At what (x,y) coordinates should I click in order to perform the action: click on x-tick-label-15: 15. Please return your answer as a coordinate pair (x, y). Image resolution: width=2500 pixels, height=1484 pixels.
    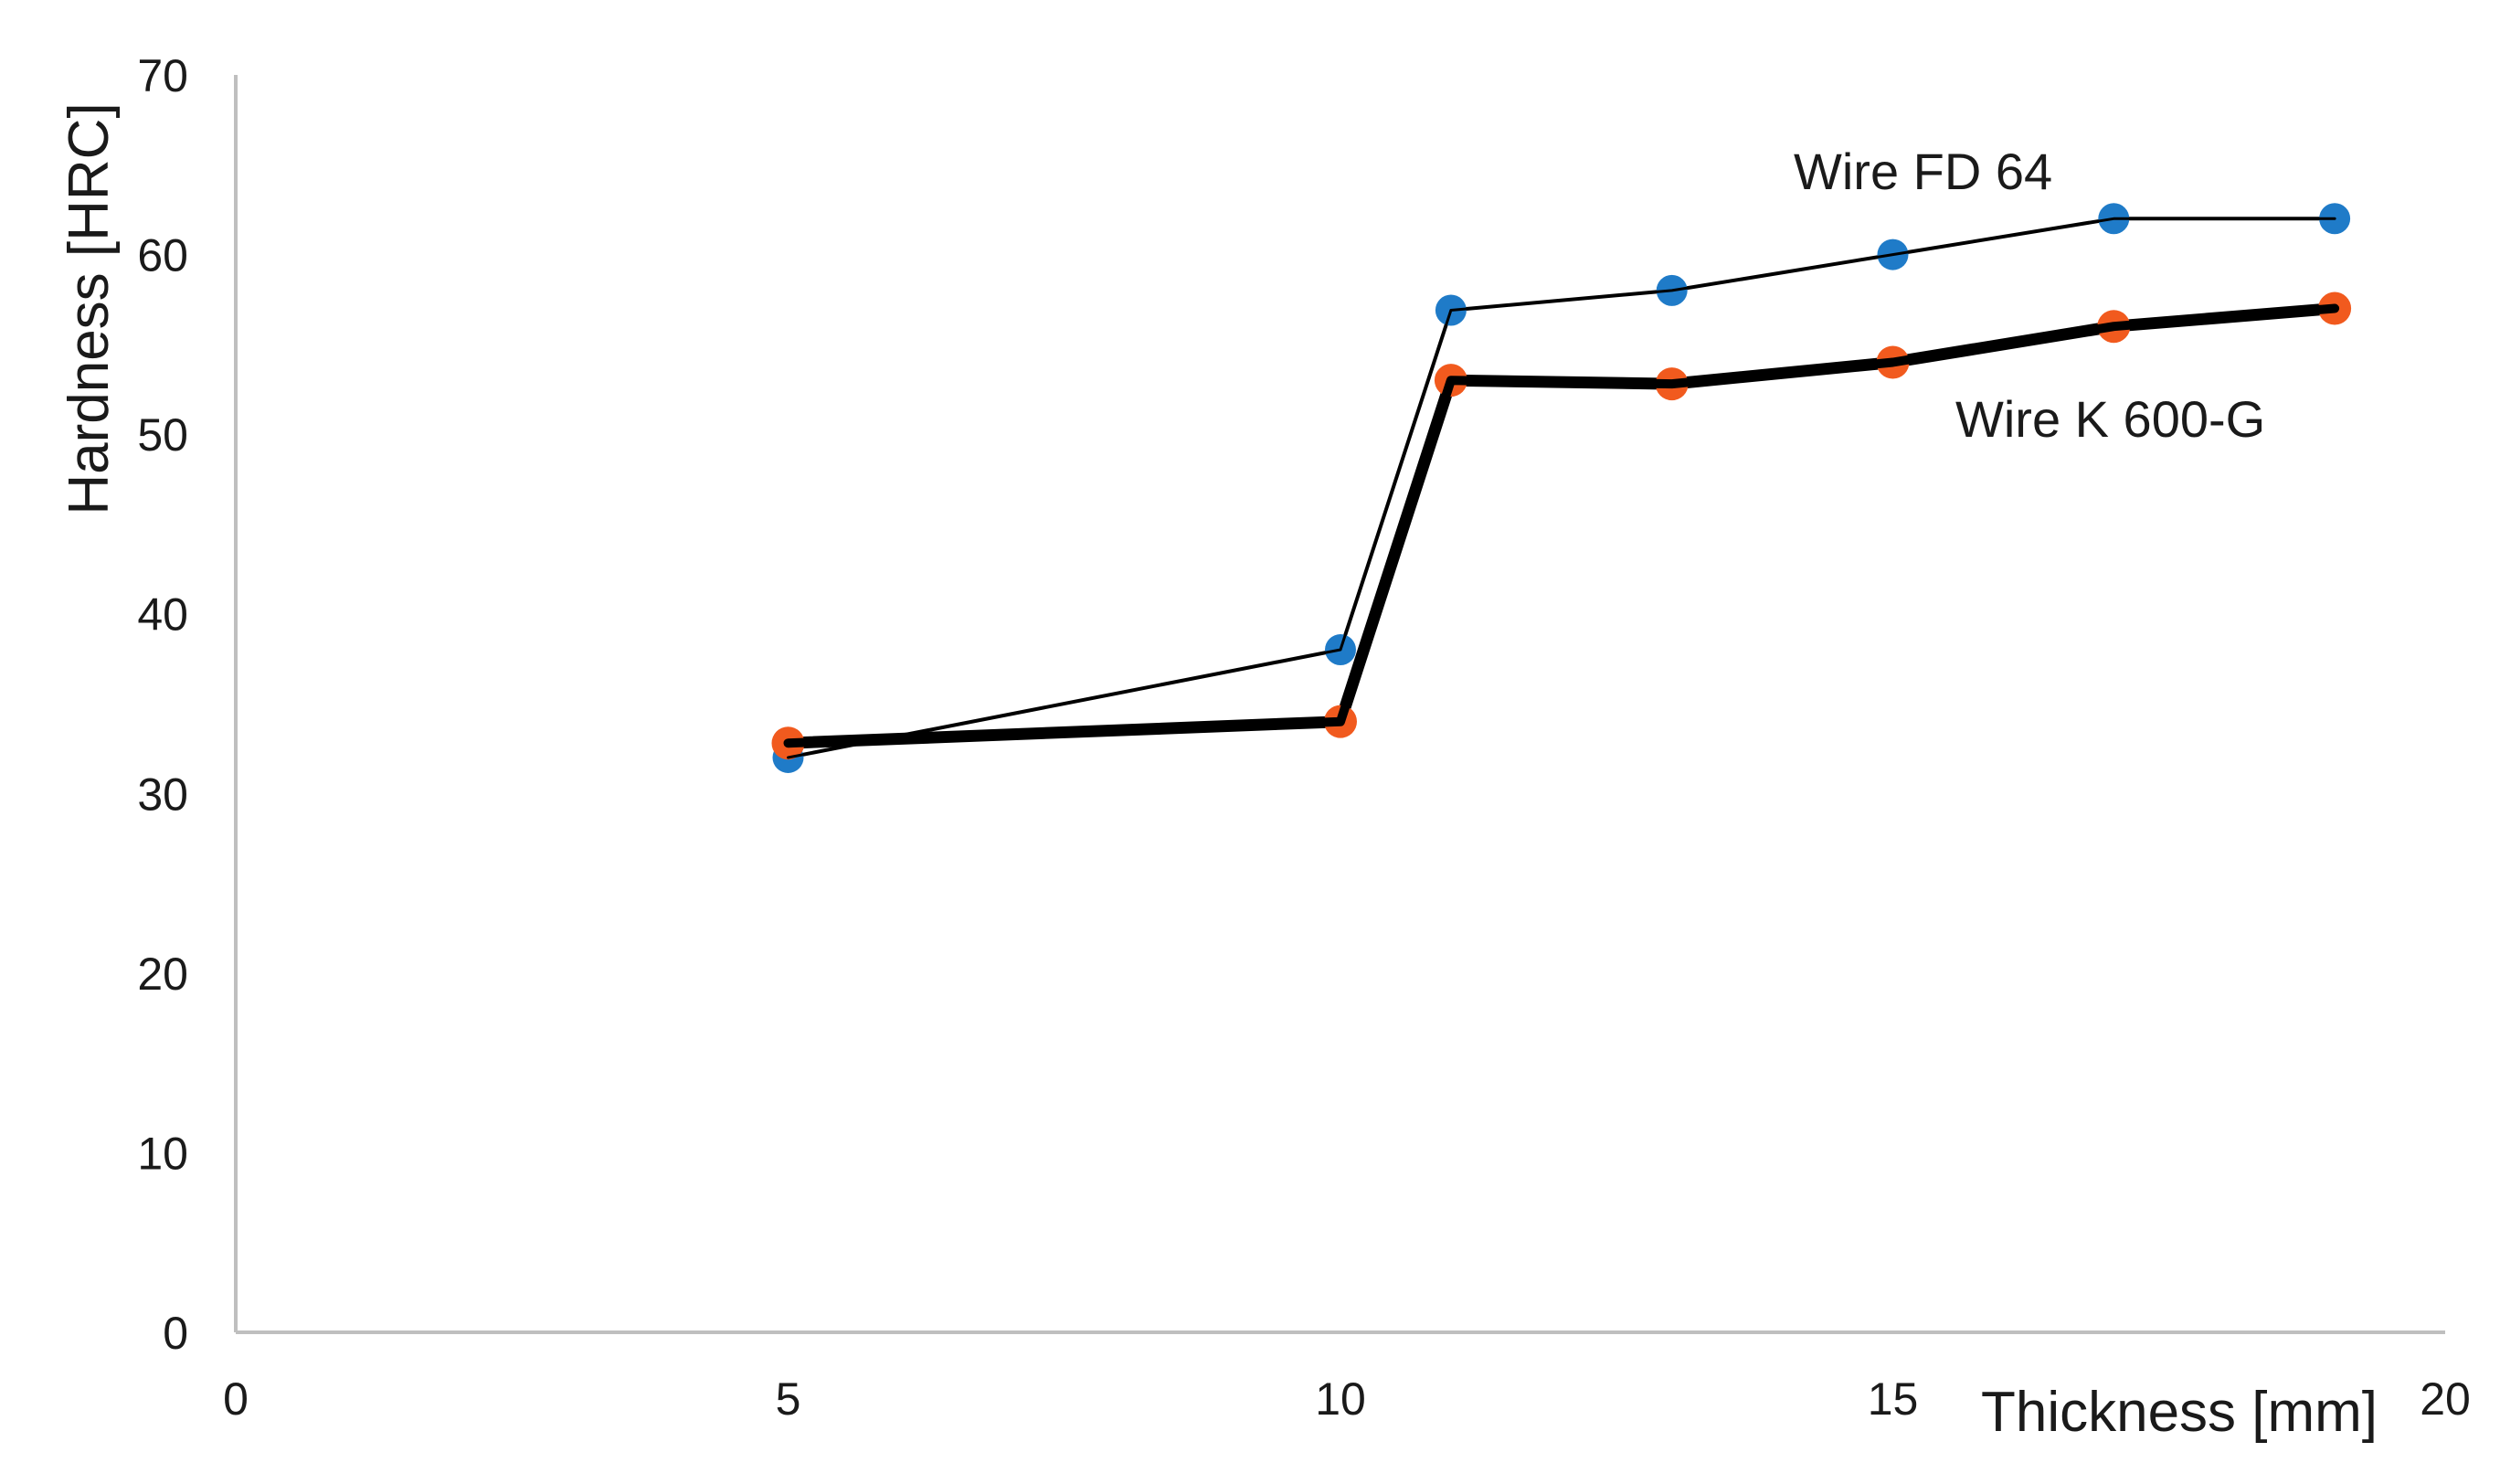
    Looking at the image, I should click on (1893, 1399).